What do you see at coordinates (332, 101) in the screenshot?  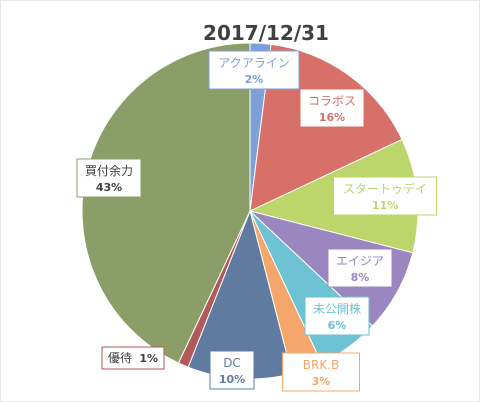 I see `data-label-name: コラボス` at bounding box center [332, 101].